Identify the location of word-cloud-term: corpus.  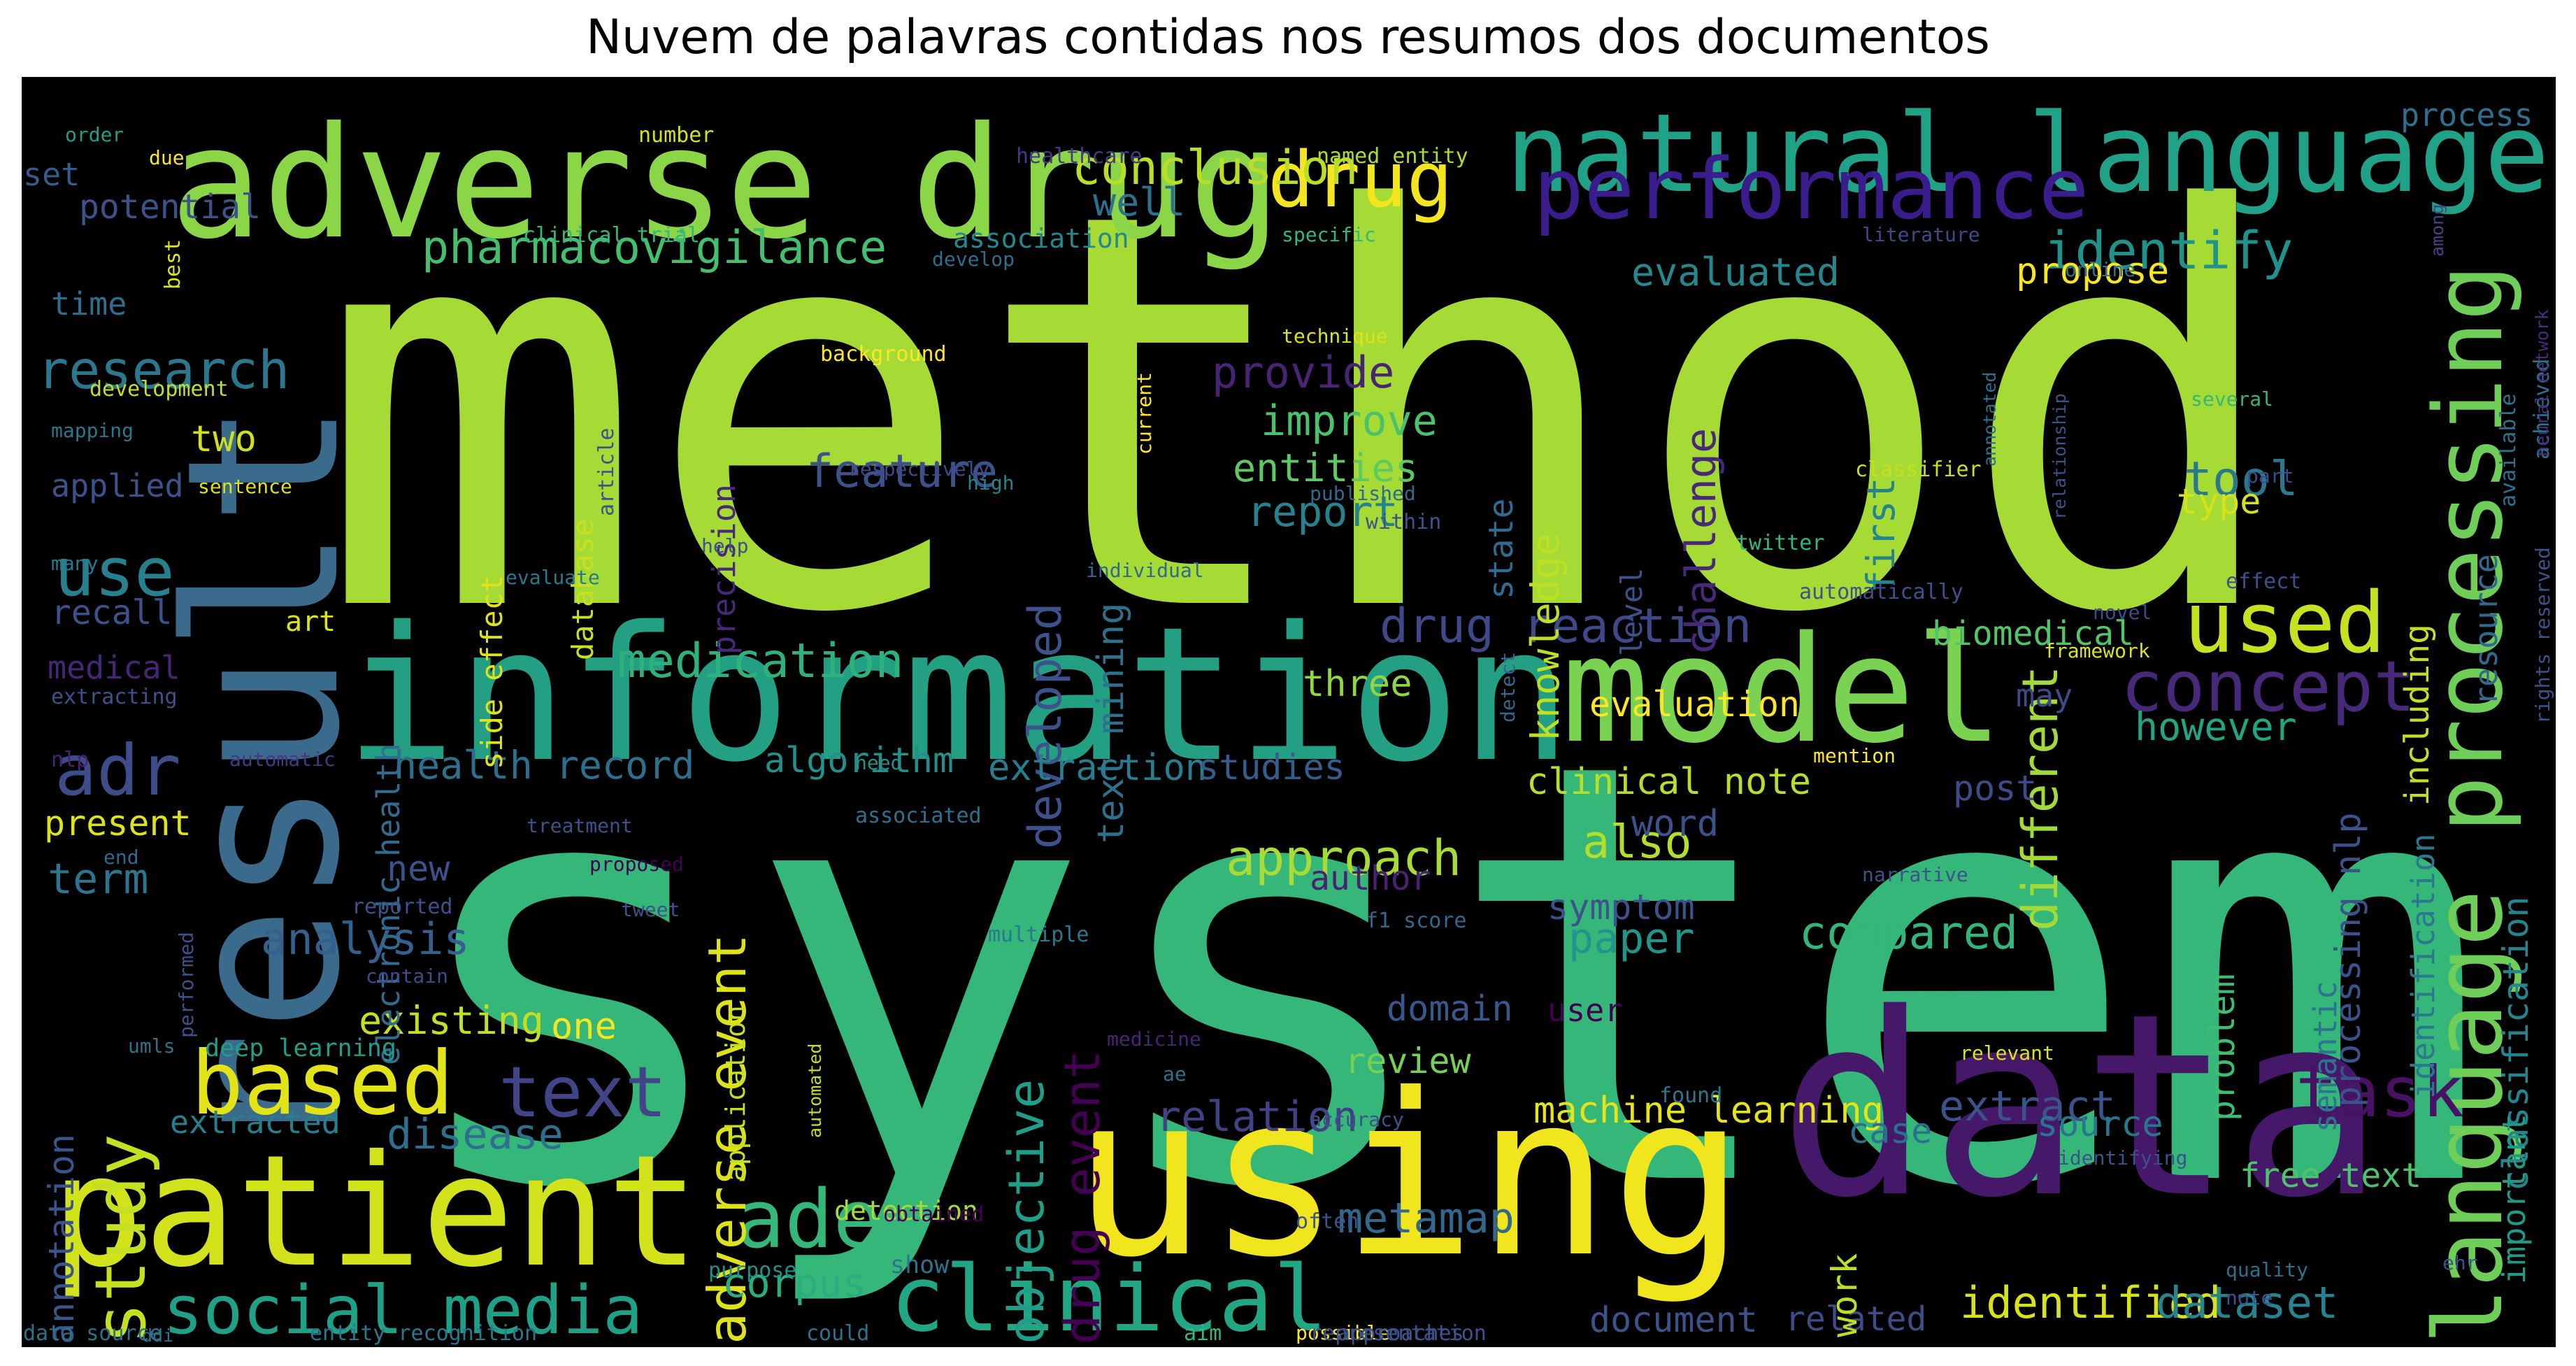
(794, 1283).